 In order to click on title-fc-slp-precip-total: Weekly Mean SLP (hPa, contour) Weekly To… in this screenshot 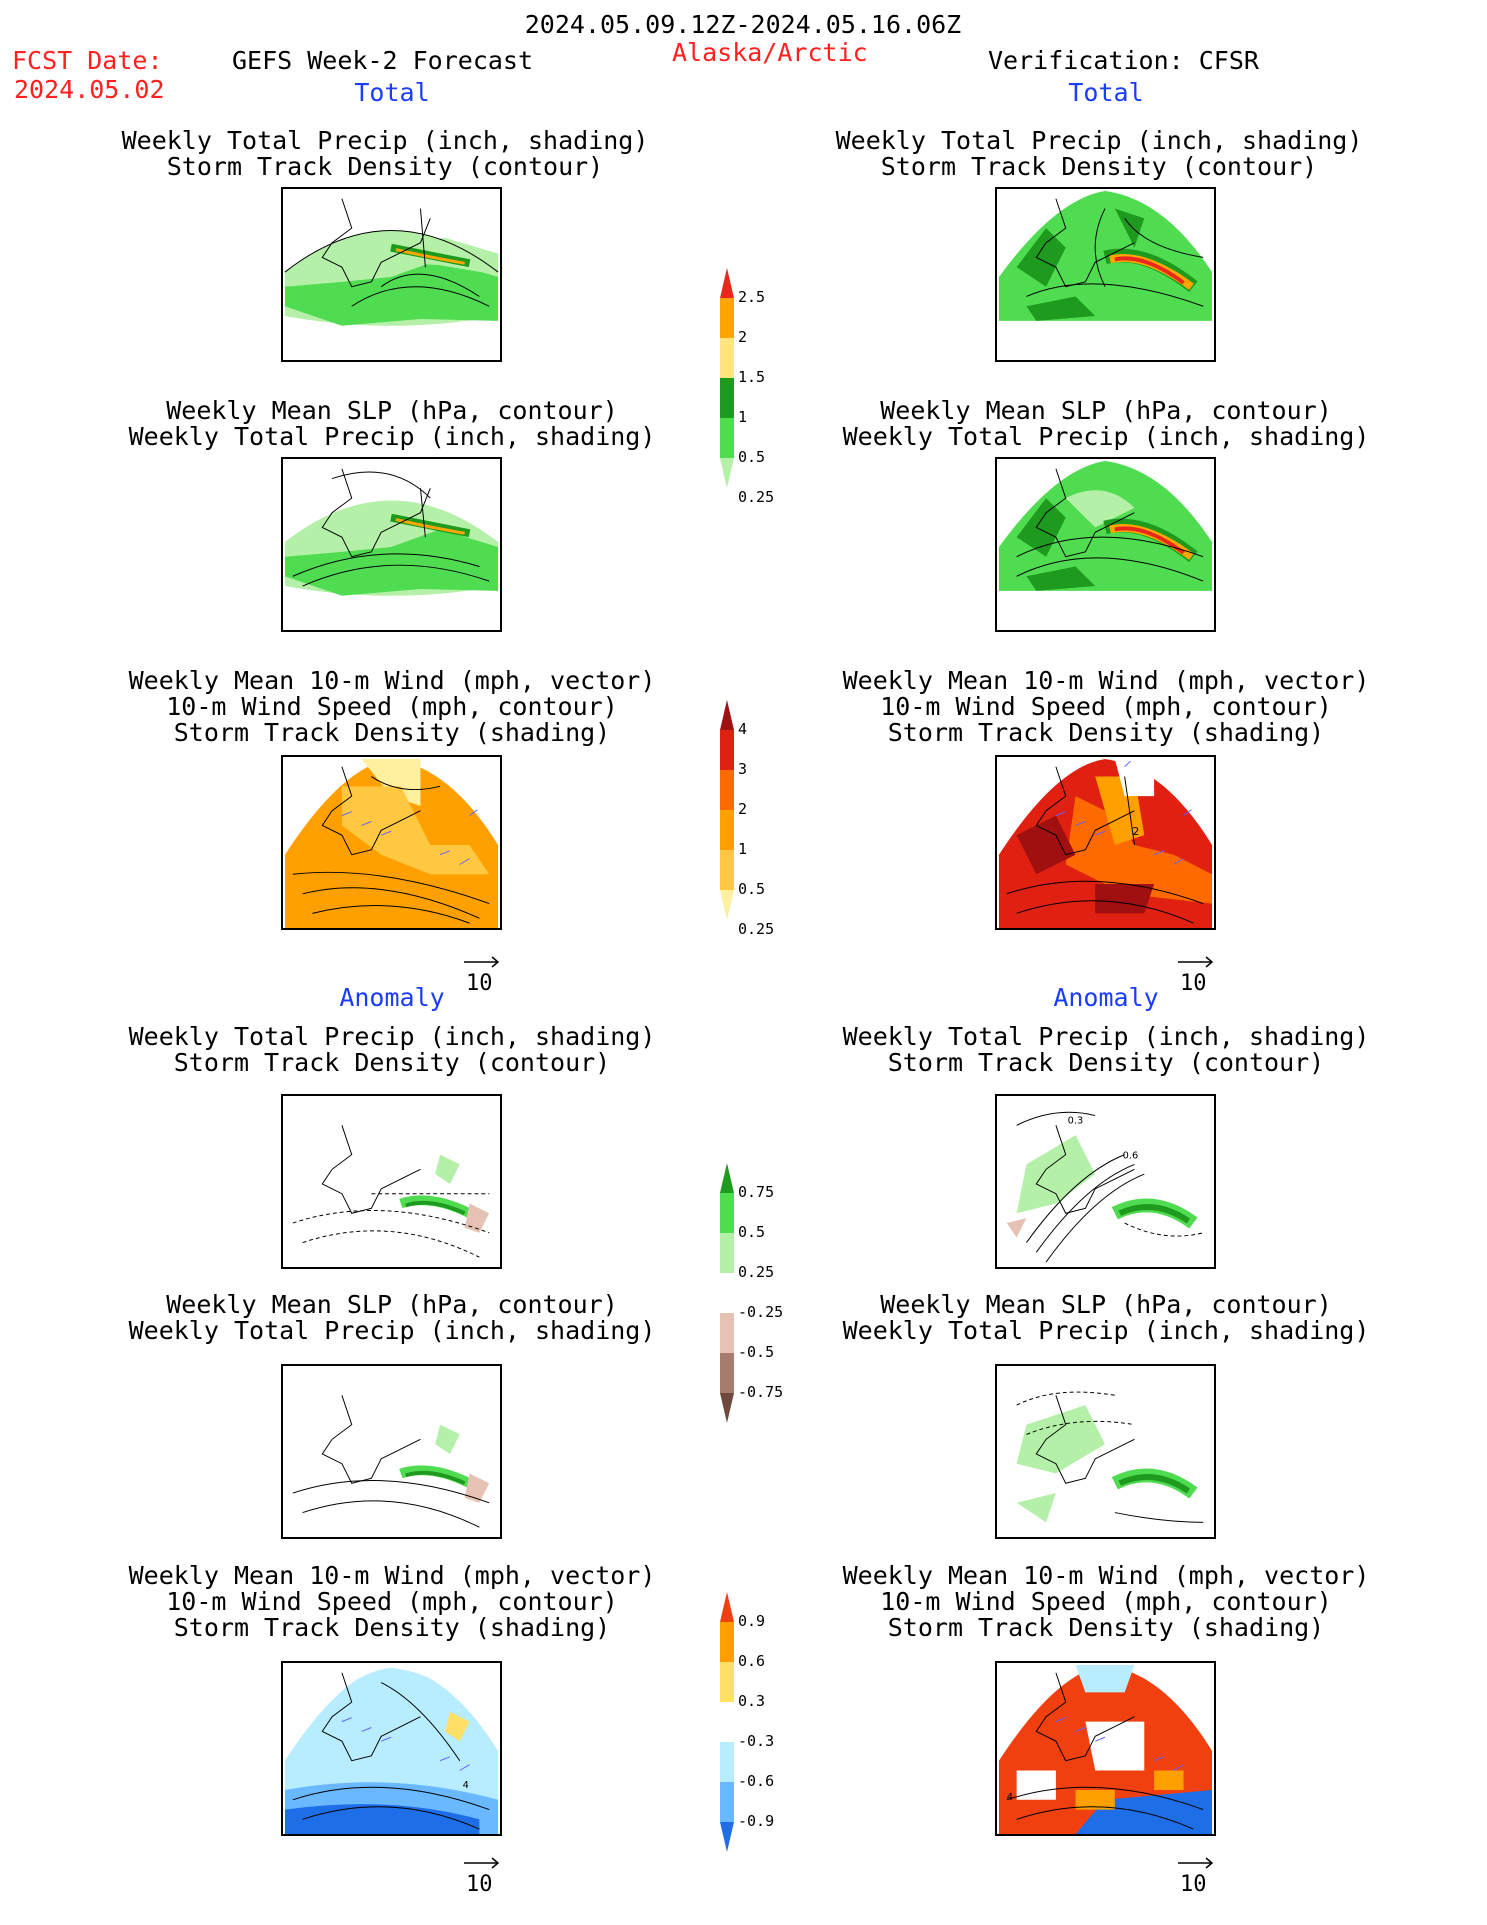, I will do `click(392, 424)`.